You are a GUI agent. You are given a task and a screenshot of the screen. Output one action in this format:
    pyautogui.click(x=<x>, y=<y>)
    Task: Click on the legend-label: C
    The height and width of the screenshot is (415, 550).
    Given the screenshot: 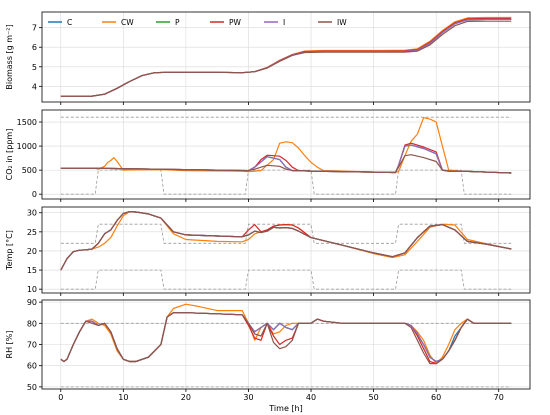 What is the action you would take?
    pyautogui.click(x=69, y=22)
    